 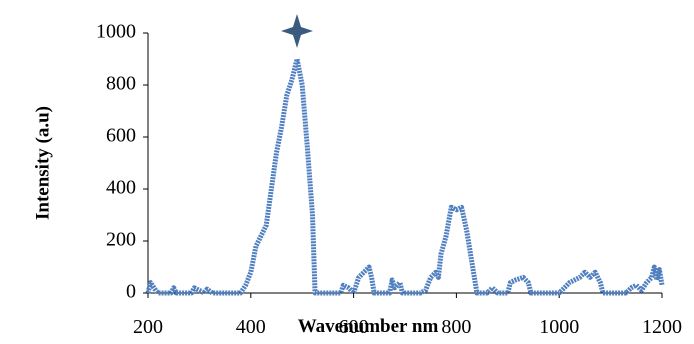 I want to click on y-axis-title: Intensity (a.u), so click(x=42, y=163).